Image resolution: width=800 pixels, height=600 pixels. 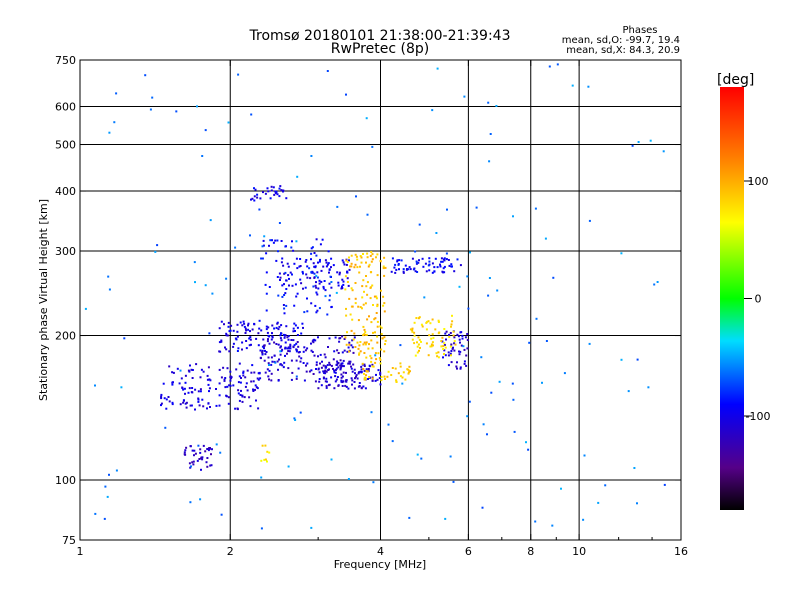 I want to click on legend-line-x: mean, sd,X: 84.3, 20.9, so click(x=623, y=50).